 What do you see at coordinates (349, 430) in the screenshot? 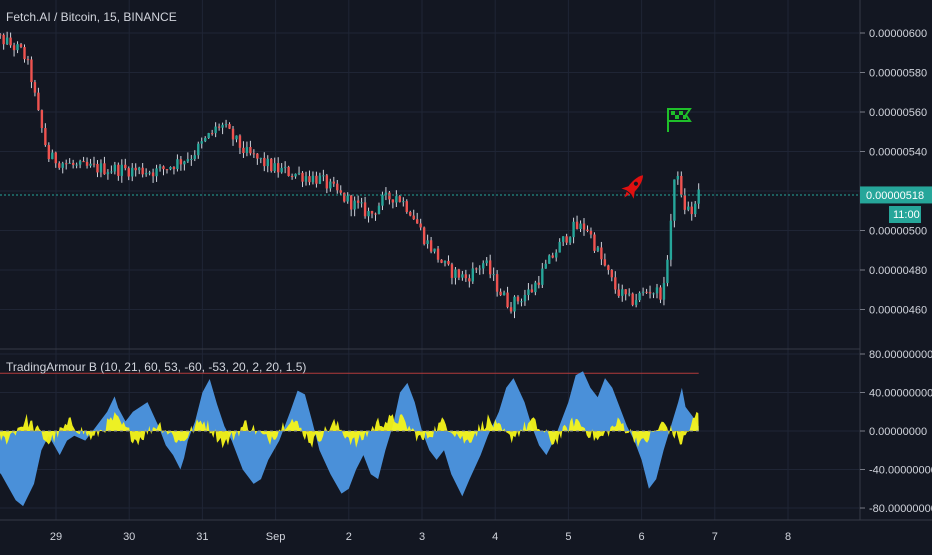
I see `yellow-histogram-area` at bounding box center [349, 430].